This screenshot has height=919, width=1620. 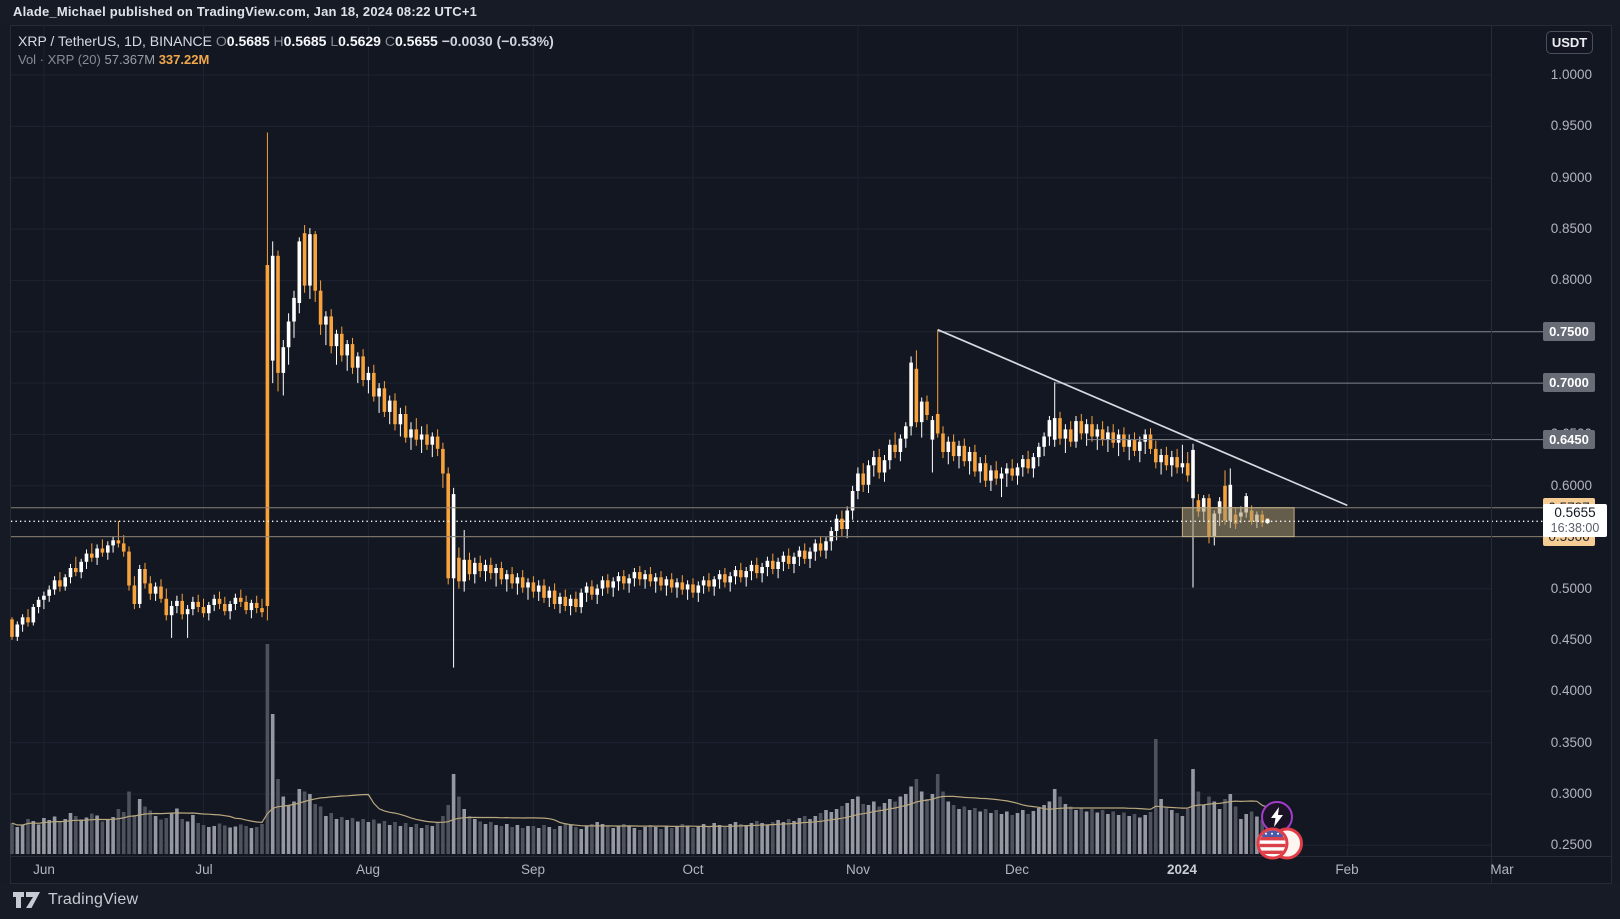 What do you see at coordinates (1569, 331) in the screenshot?
I see `price-level-badge: 0.7500` at bounding box center [1569, 331].